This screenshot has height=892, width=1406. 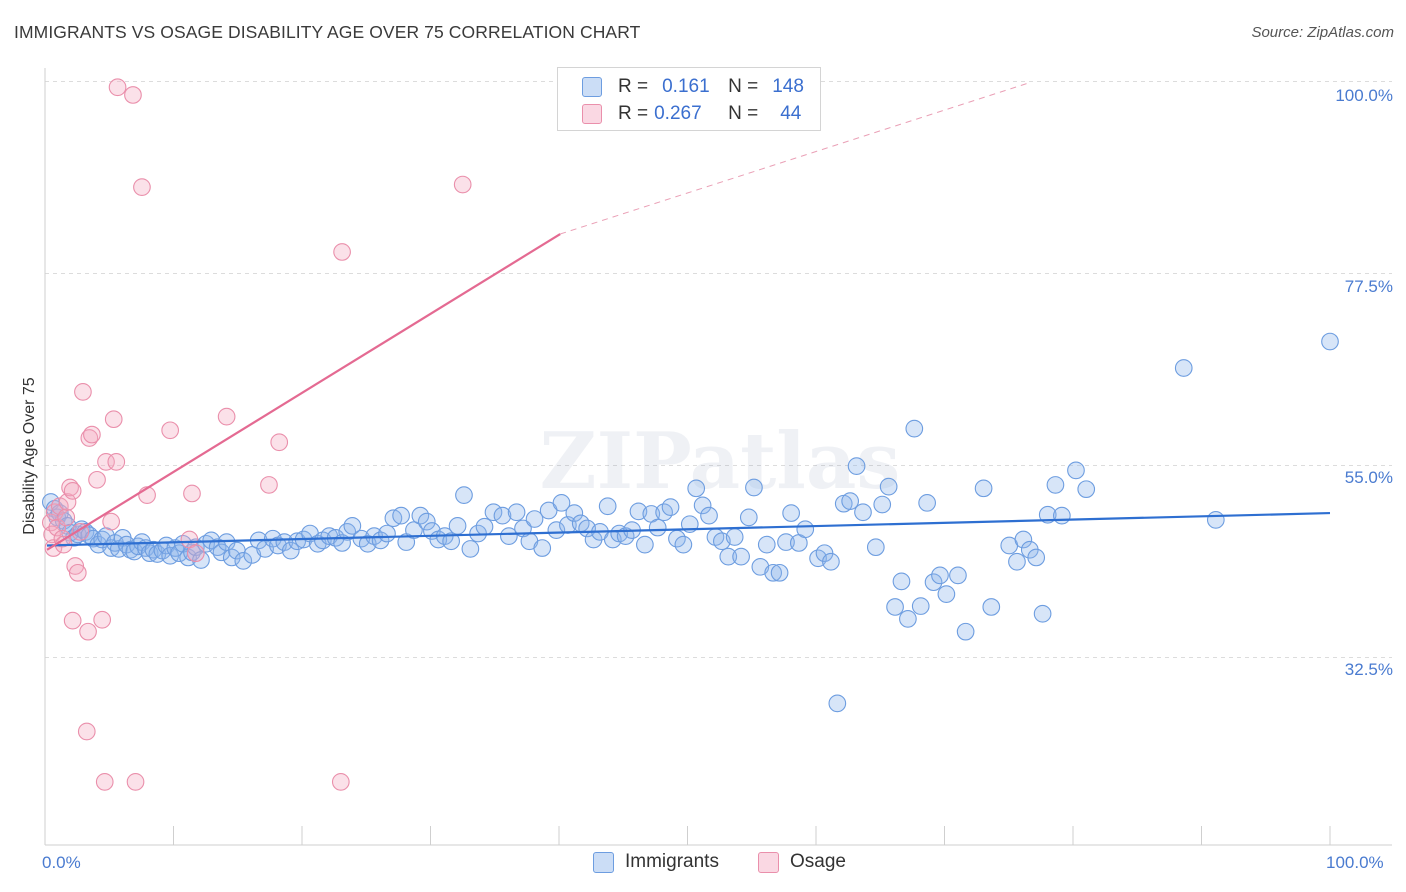 I want to click on y-tick-label: 100.0%, so click(x=1364, y=95).